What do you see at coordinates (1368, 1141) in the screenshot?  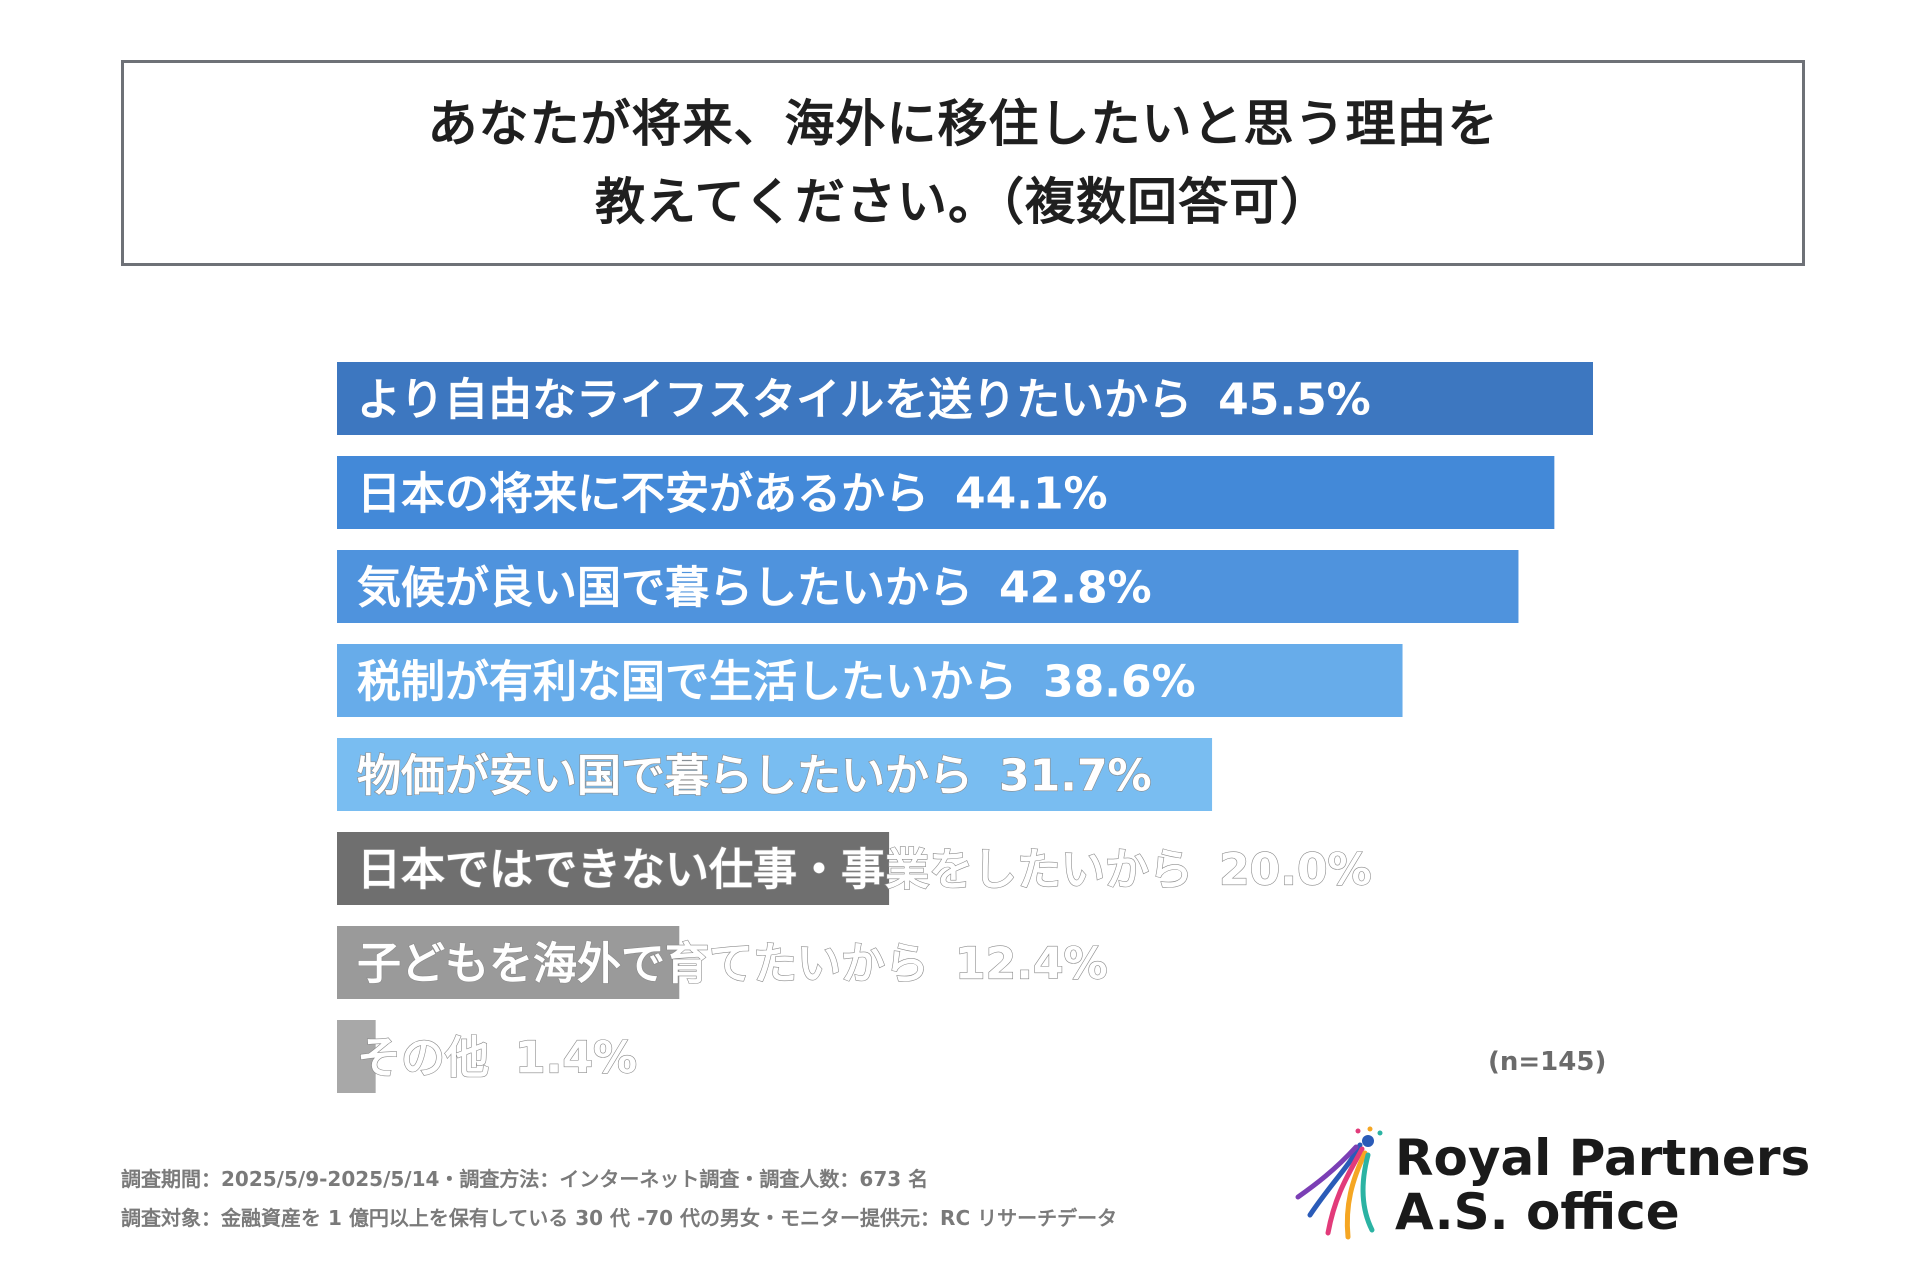 I see `logo-head` at bounding box center [1368, 1141].